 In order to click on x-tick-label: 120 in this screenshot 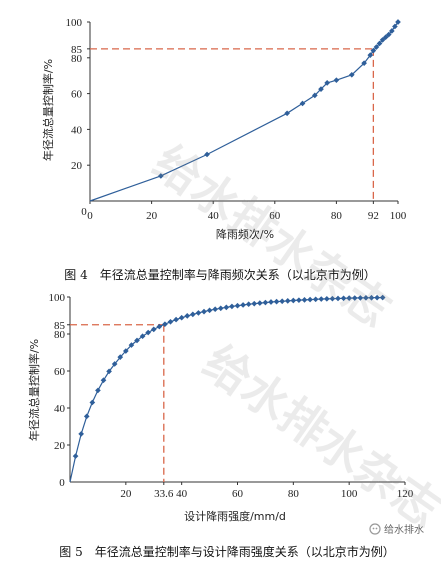, I will do `click(405, 494)`.